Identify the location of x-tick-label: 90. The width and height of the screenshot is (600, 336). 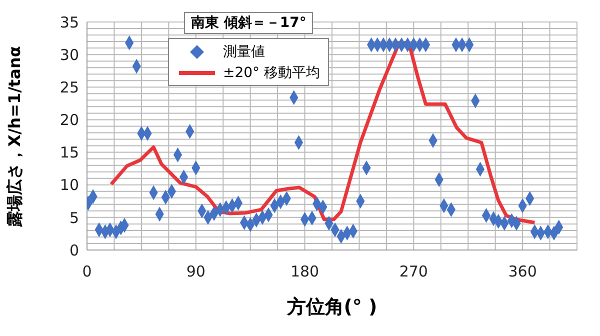
(196, 271).